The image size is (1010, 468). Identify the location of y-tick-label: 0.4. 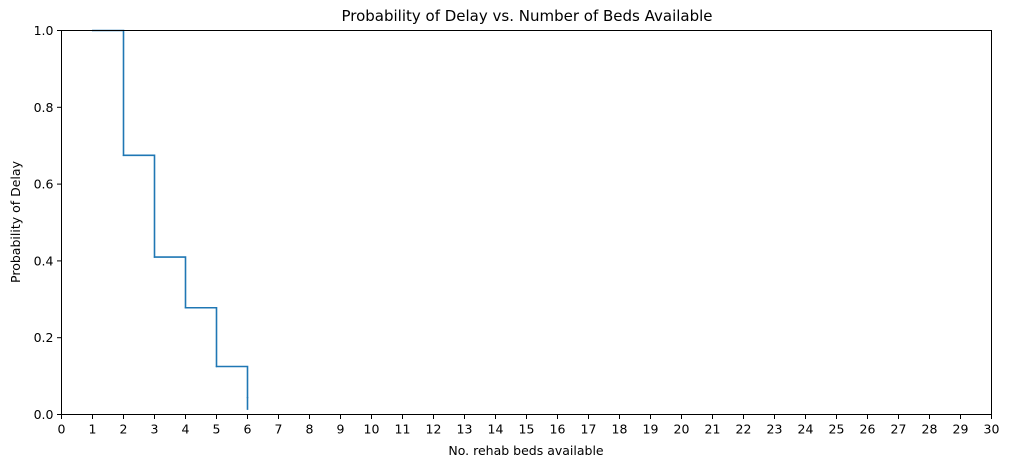
(44, 260).